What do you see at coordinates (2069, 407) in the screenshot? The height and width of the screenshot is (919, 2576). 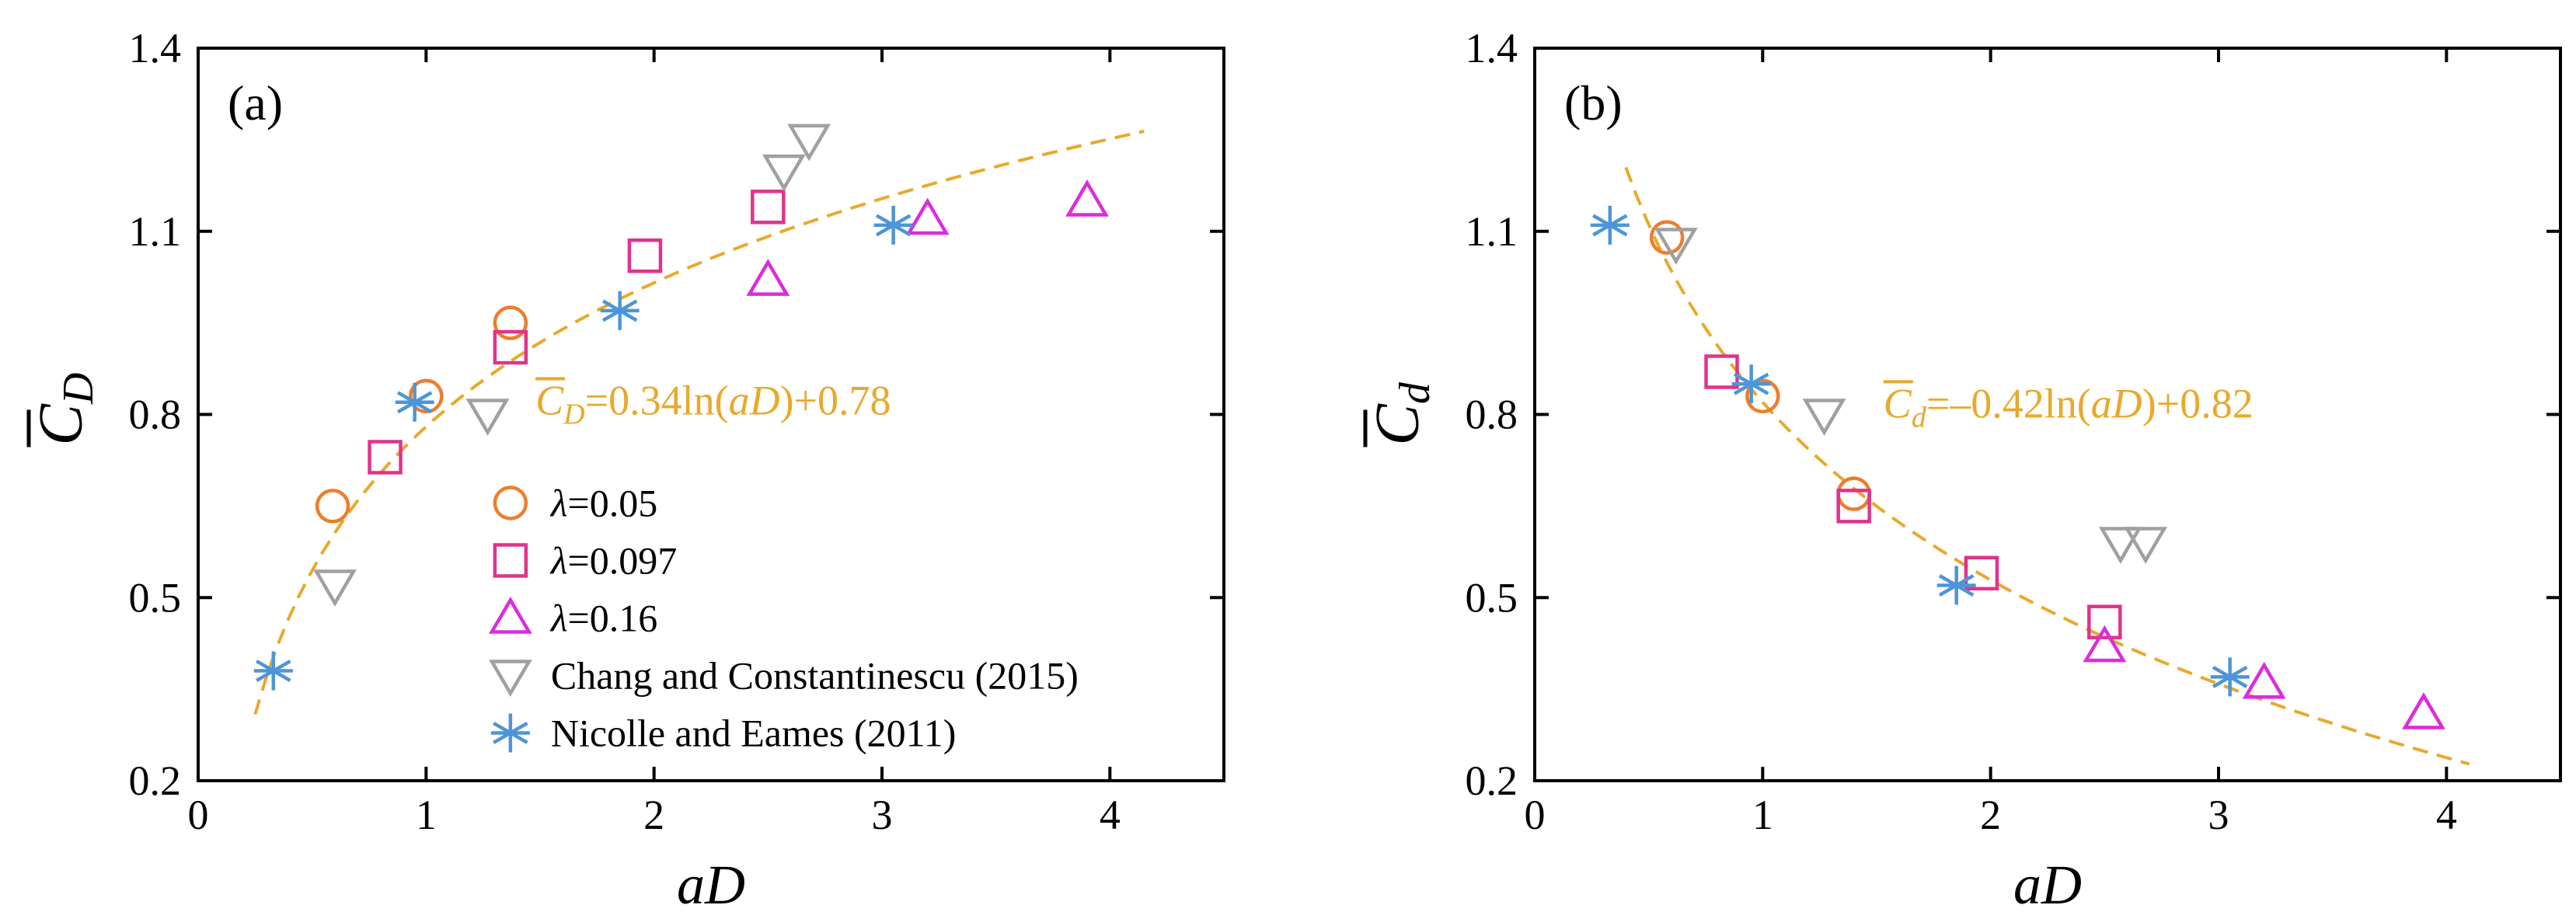 I see `fit-equation: Cd=–0.42ln(aD)+0.82` at bounding box center [2069, 407].